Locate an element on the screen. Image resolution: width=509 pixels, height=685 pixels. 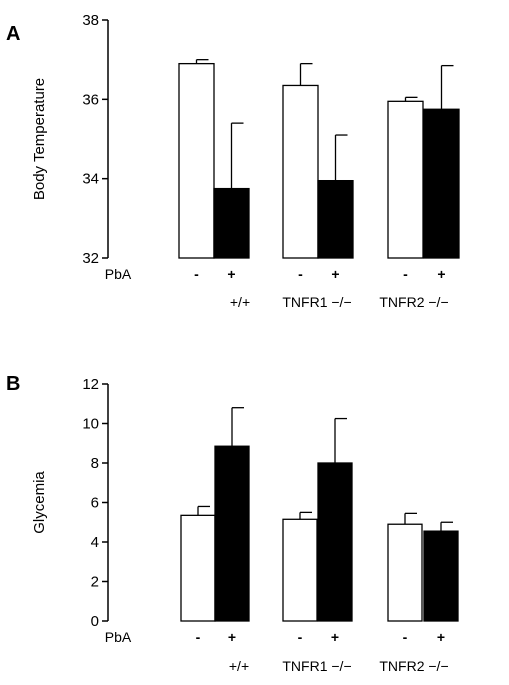
y-tick-label: 4 is located at coordinates (95, 542).